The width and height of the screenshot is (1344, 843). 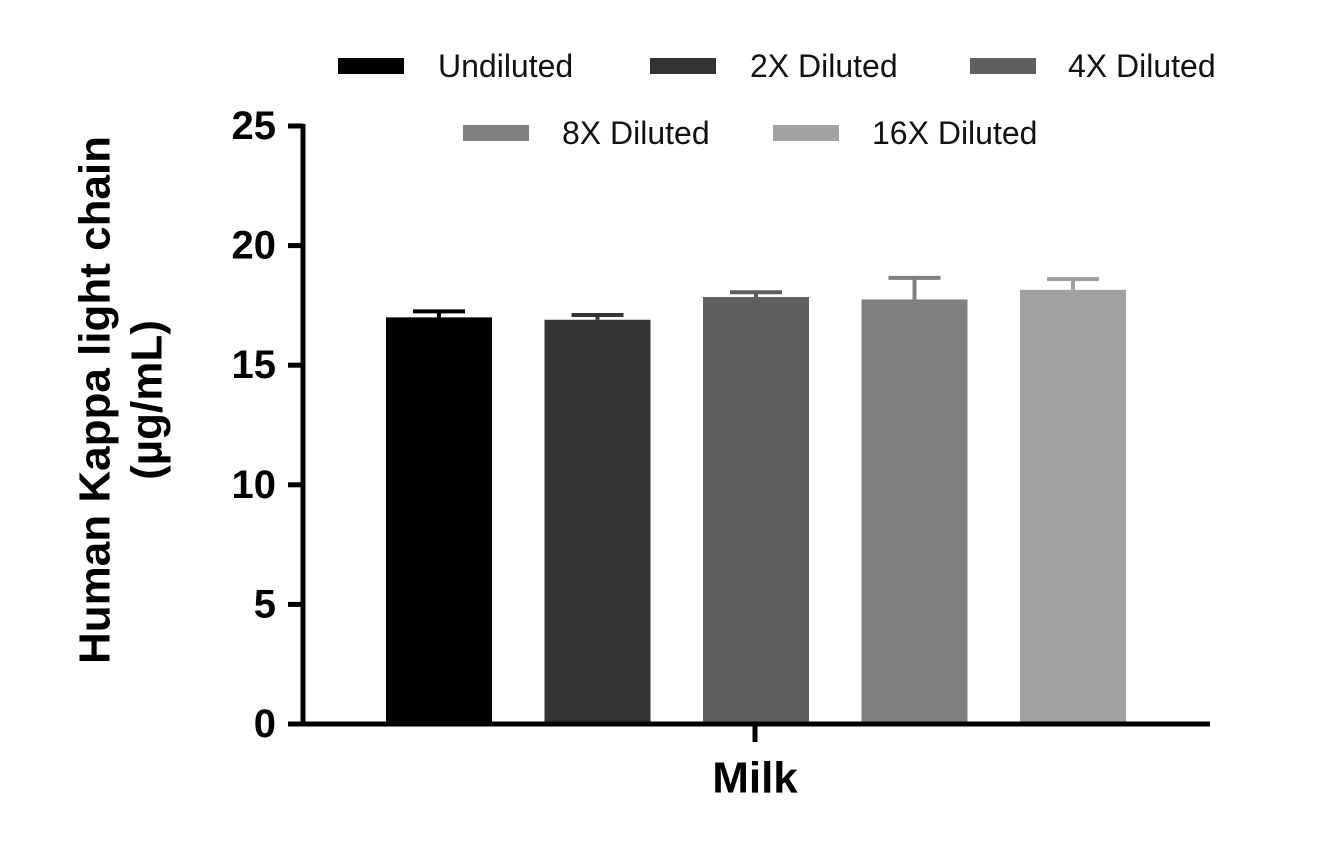 What do you see at coordinates (265, 724) in the screenshot?
I see `y-tick-label: 0` at bounding box center [265, 724].